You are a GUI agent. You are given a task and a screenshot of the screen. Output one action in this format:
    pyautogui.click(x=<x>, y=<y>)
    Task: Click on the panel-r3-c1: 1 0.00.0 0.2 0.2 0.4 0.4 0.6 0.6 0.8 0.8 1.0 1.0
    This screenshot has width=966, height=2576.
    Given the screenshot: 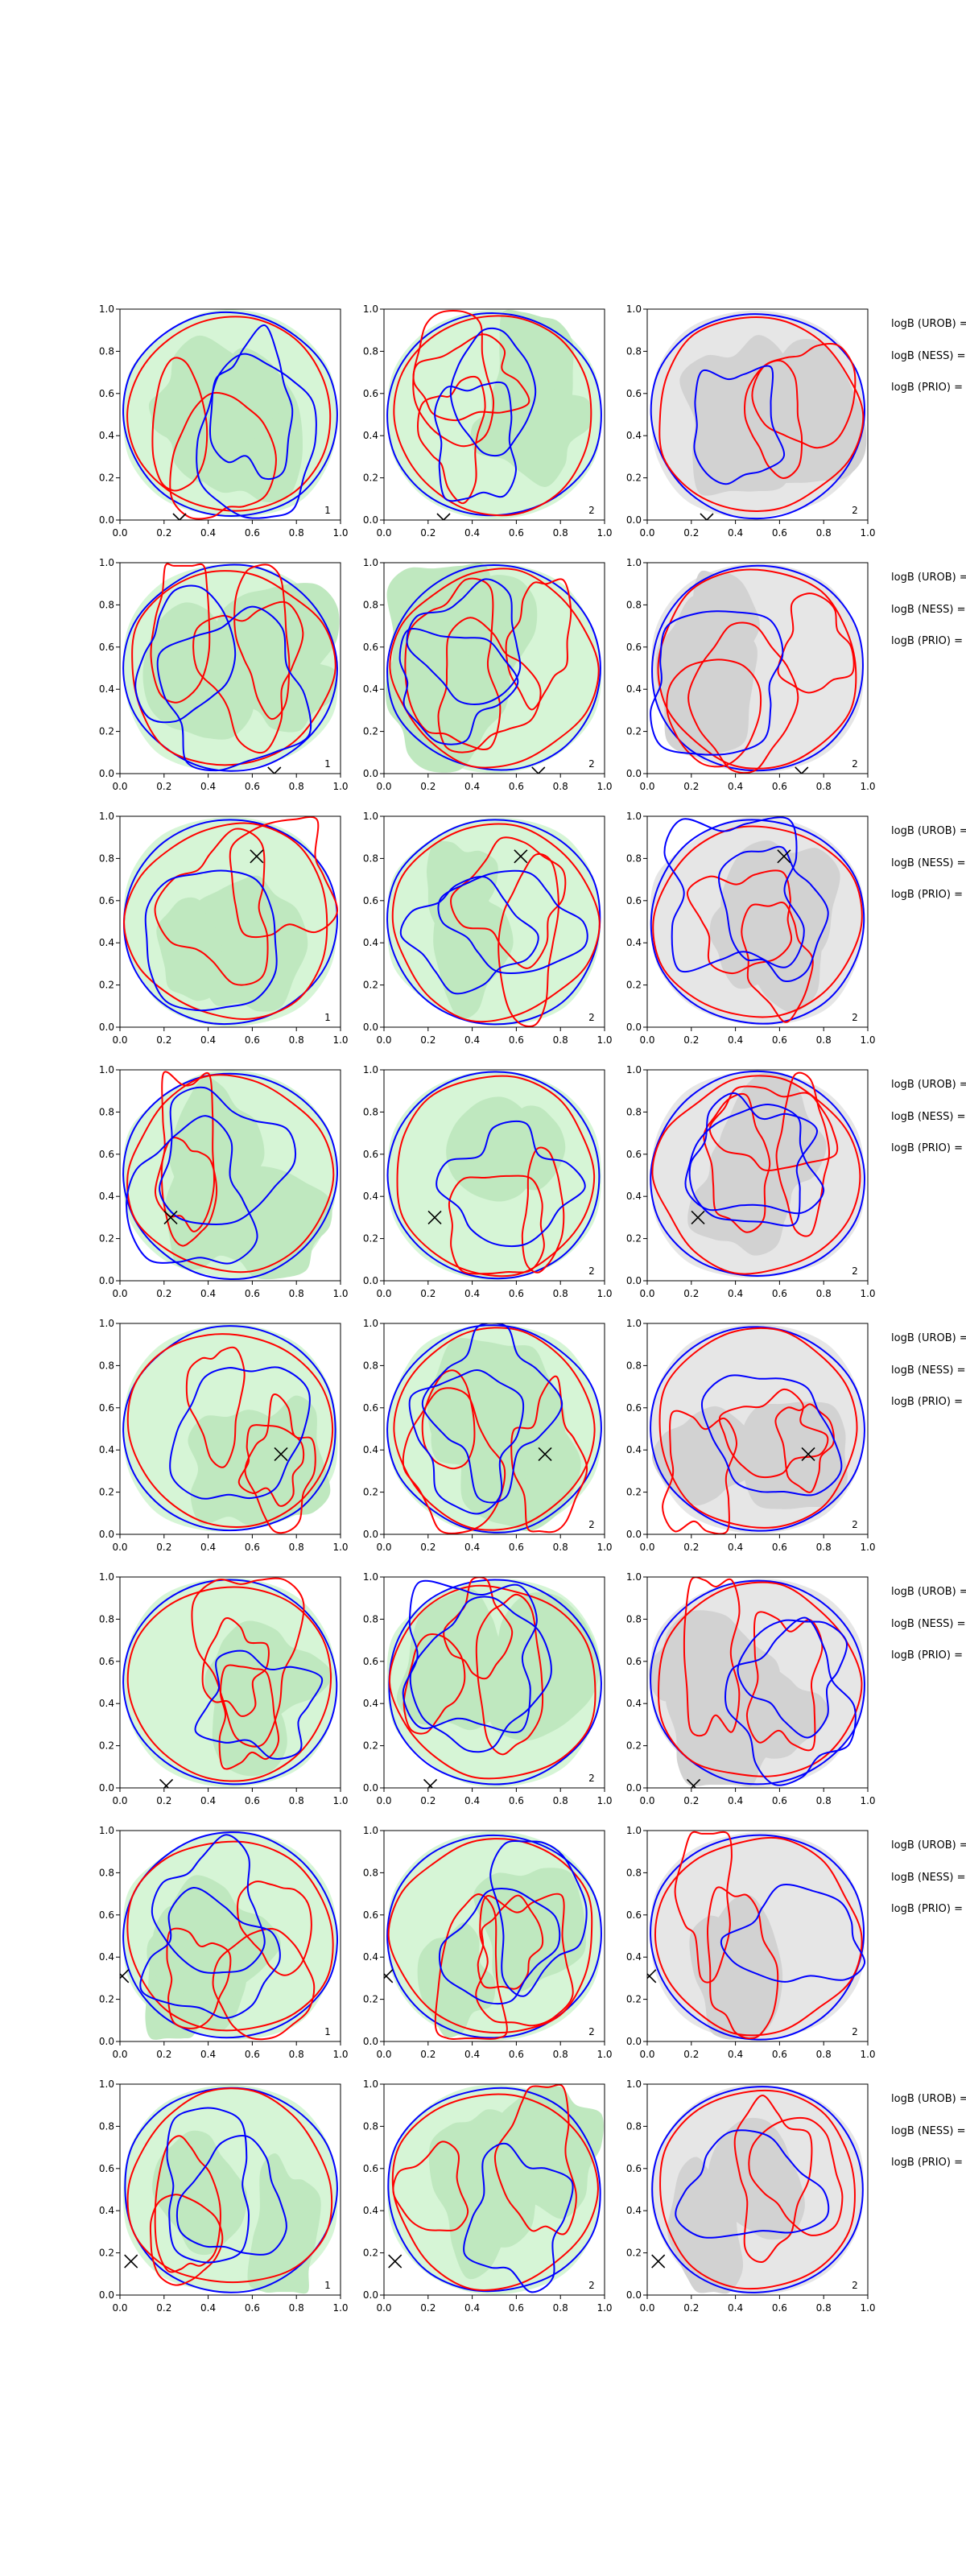 What is the action you would take?
    pyautogui.click(x=224, y=928)
    